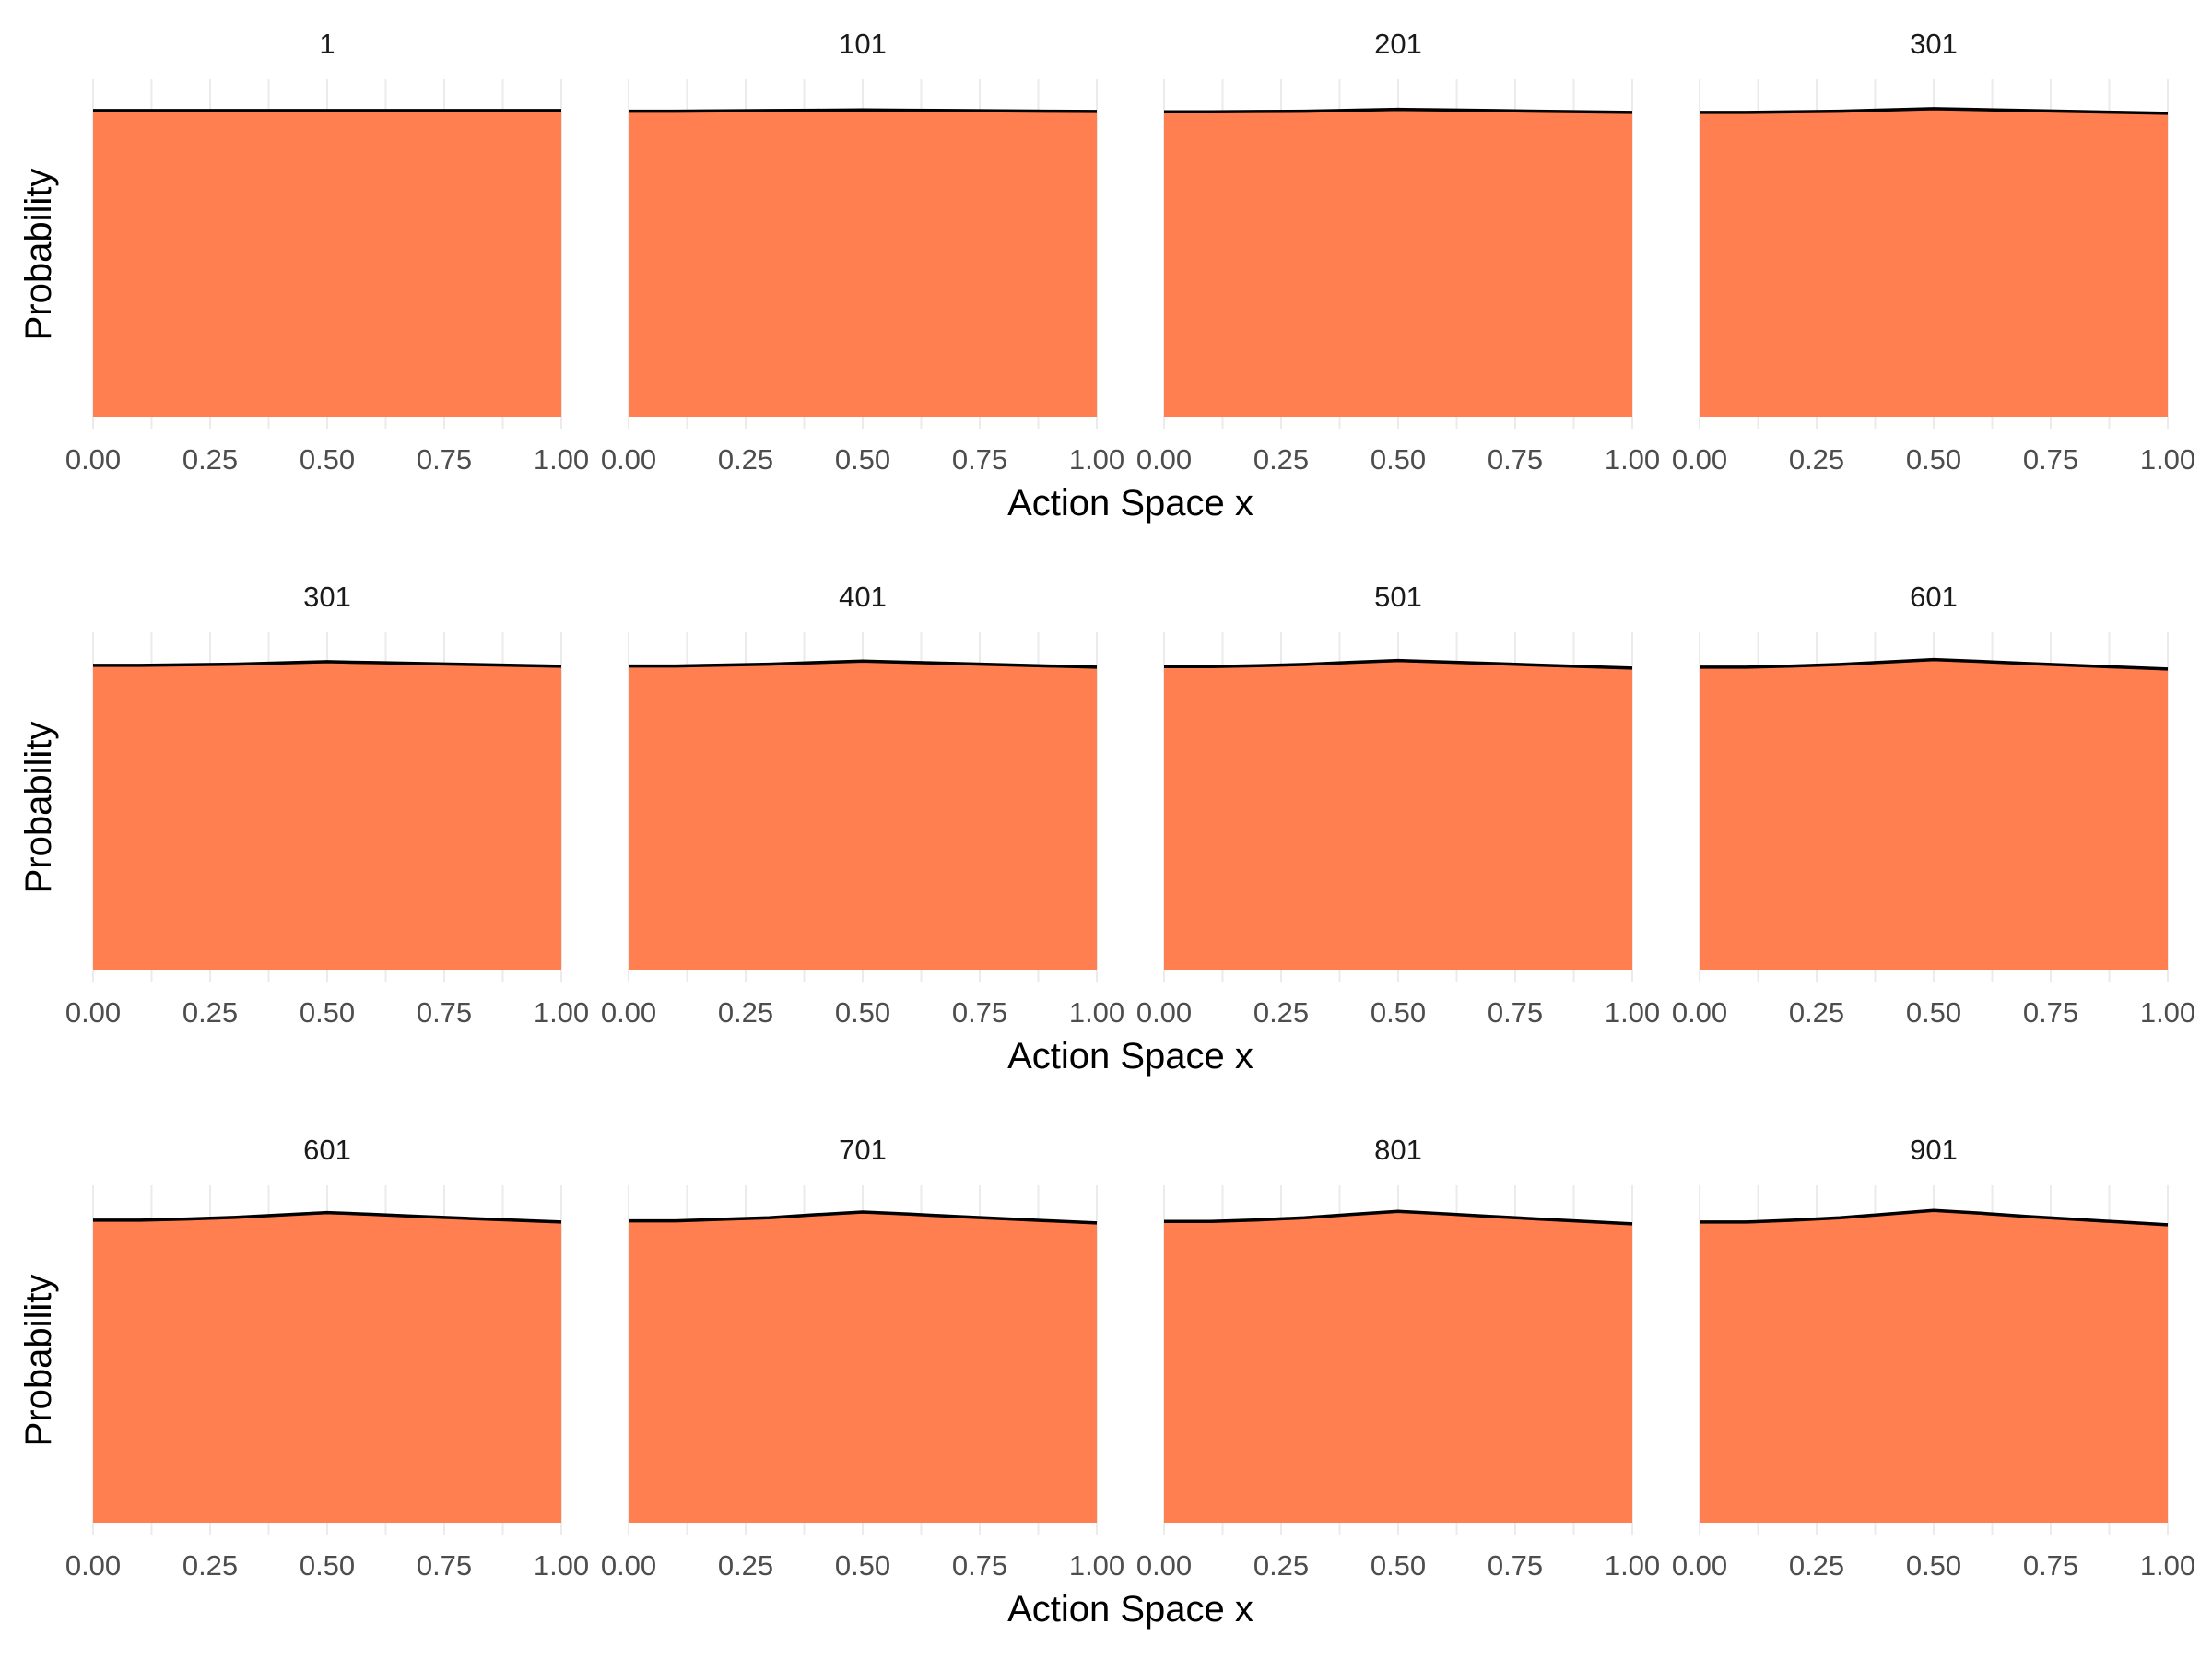  I want to click on facet-title: 901, so click(1934, 1150).